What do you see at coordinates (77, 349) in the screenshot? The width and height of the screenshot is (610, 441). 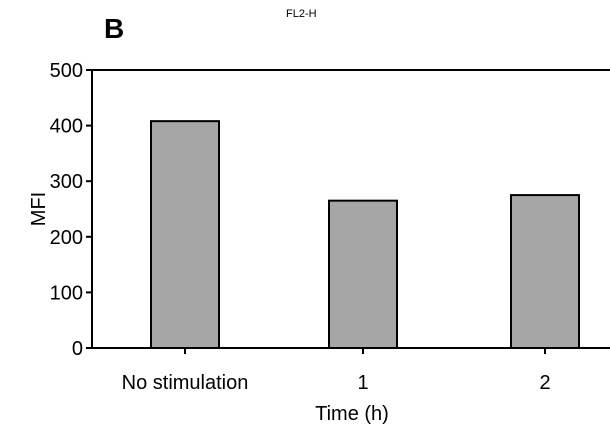 I see `y-tick-label: 0` at bounding box center [77, 349].